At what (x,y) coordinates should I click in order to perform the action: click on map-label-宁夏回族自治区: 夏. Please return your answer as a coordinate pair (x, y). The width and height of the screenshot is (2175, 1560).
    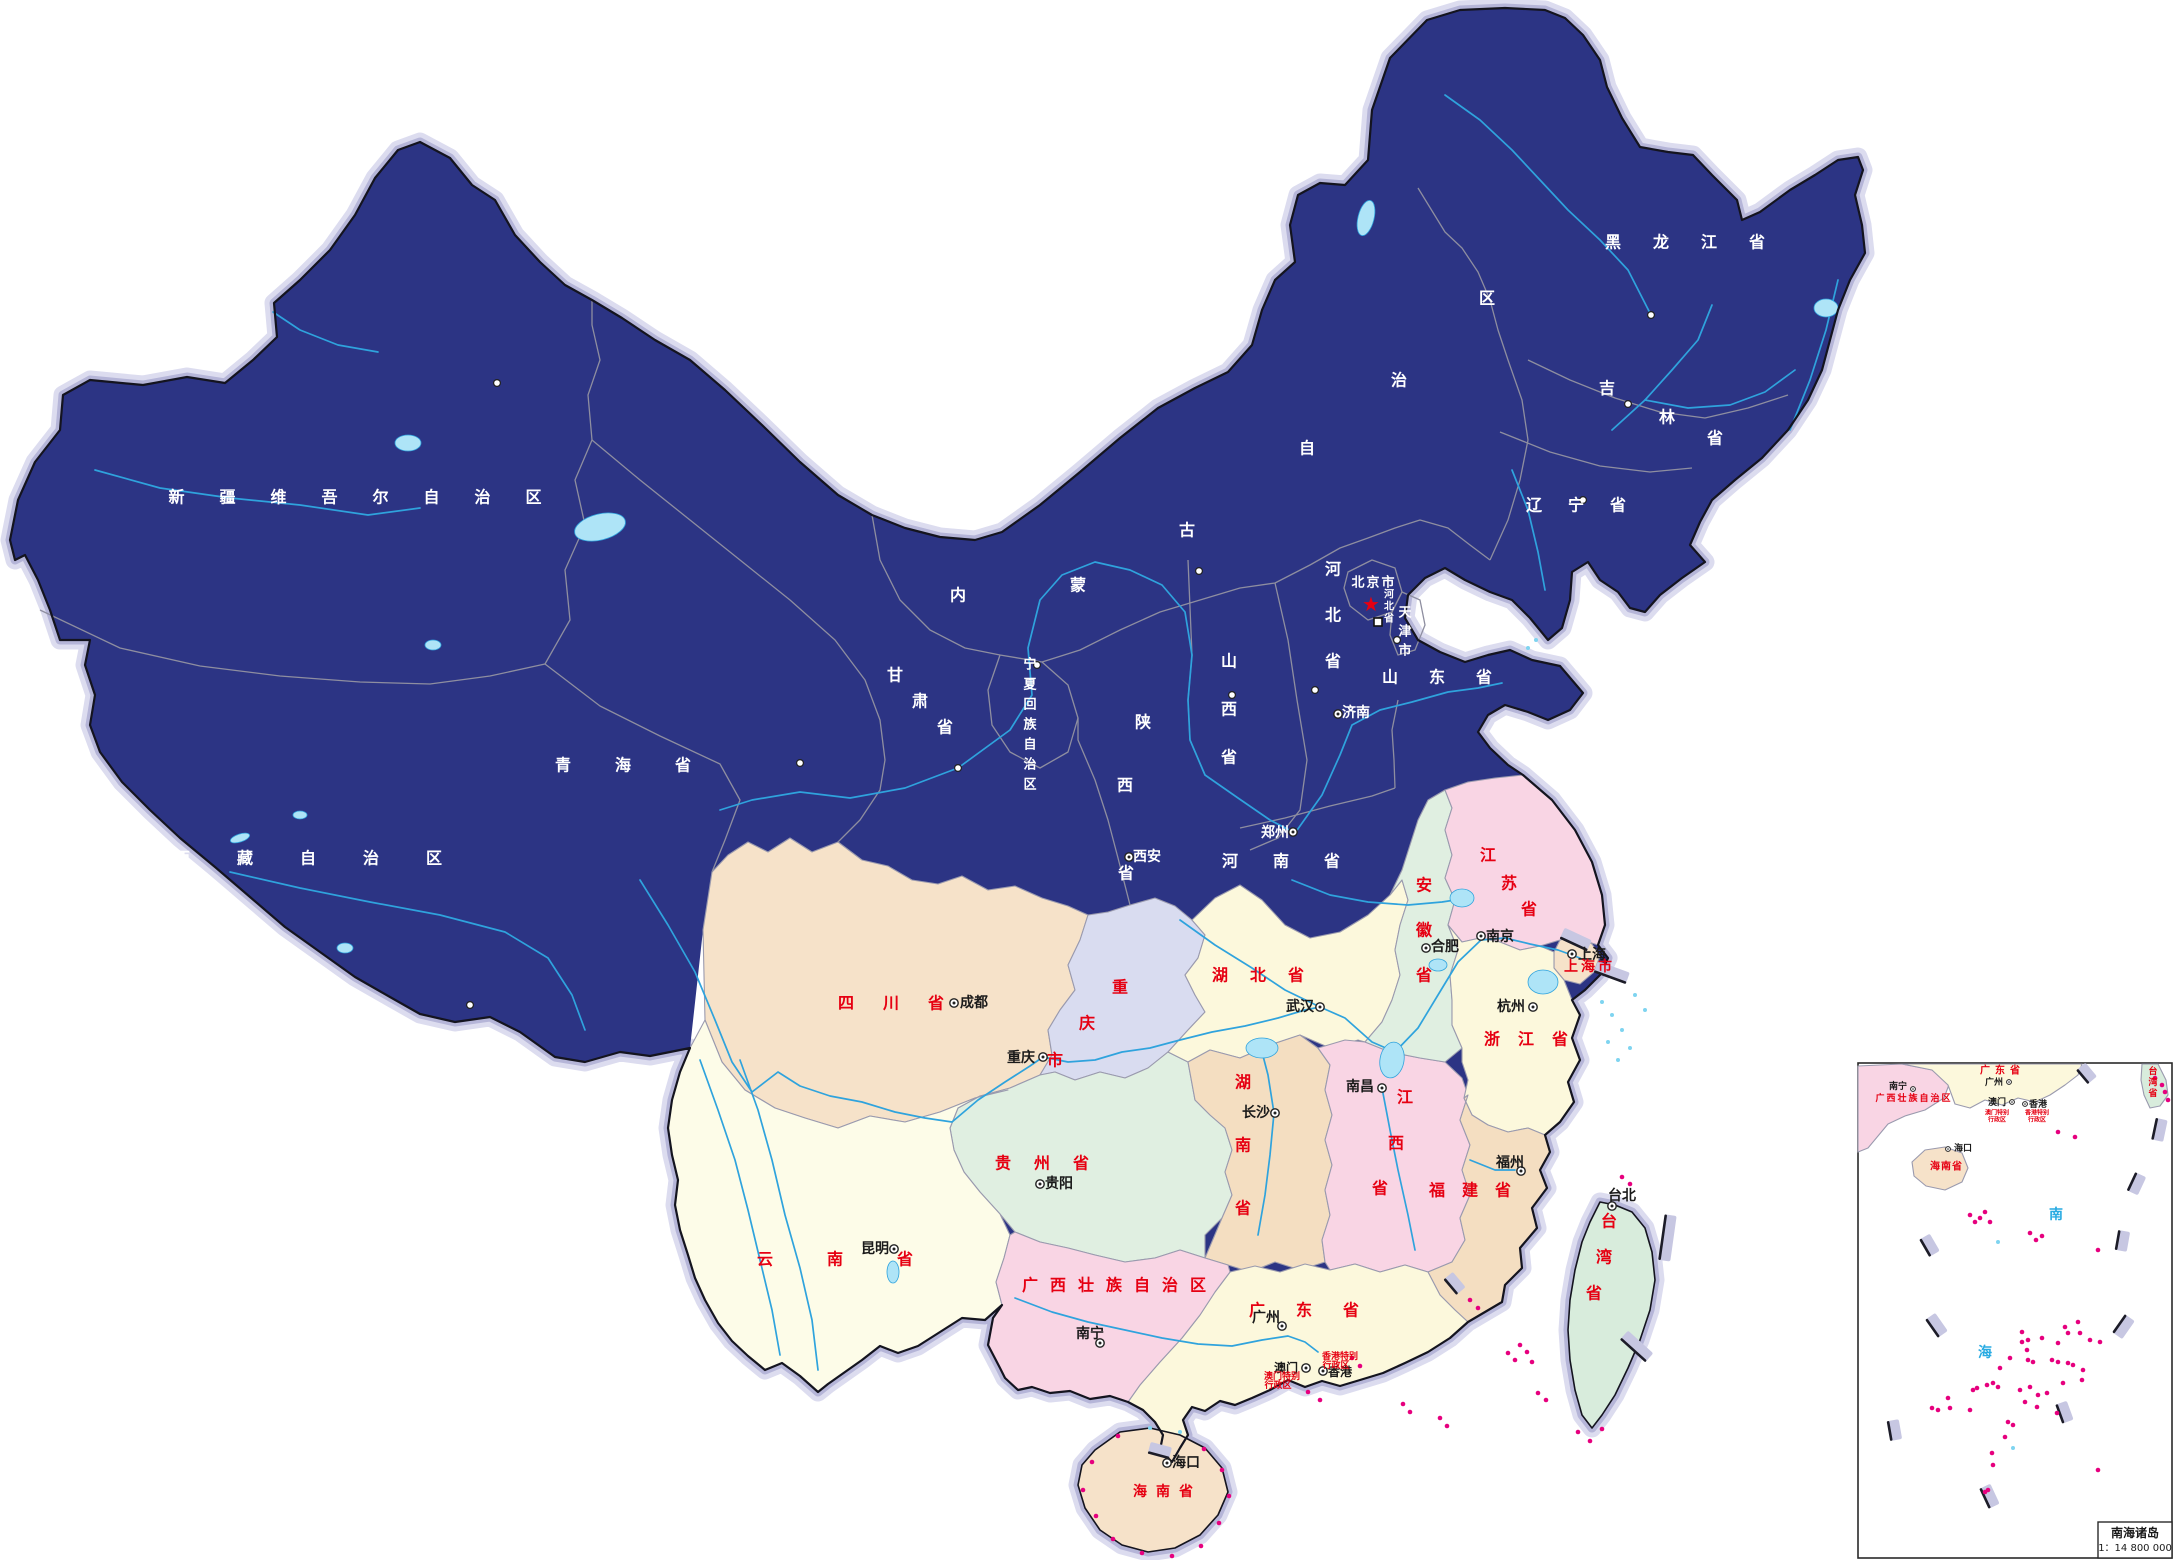
    Looking at the image, I should click on (1029, 685).